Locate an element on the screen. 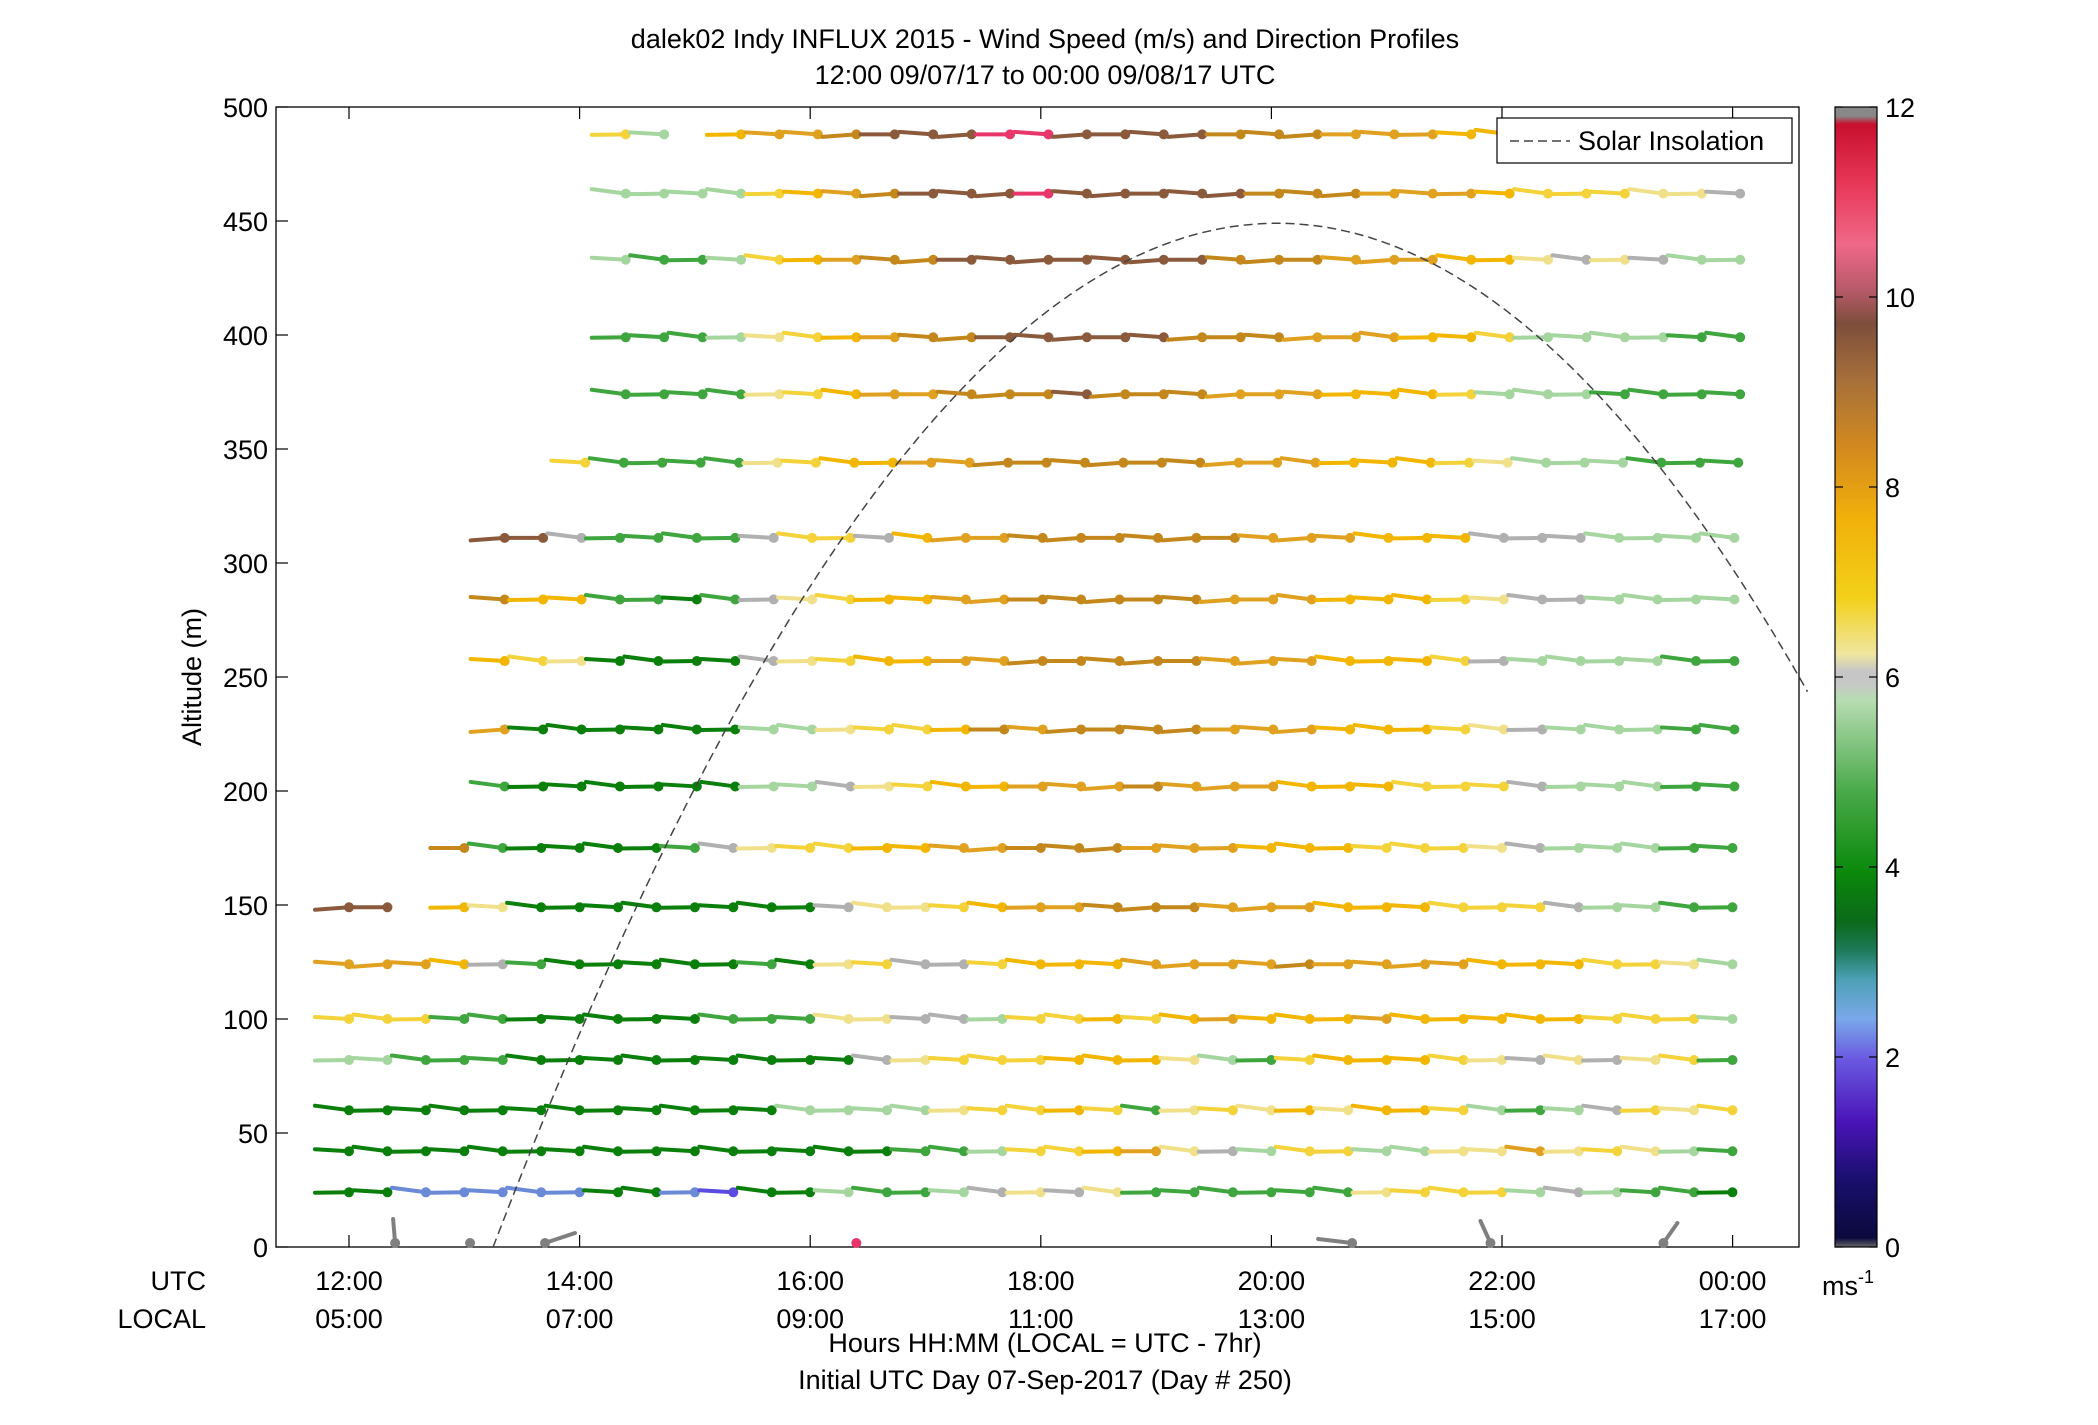  local-tick-label: 05:00 is located at coordinates (349, 1319).